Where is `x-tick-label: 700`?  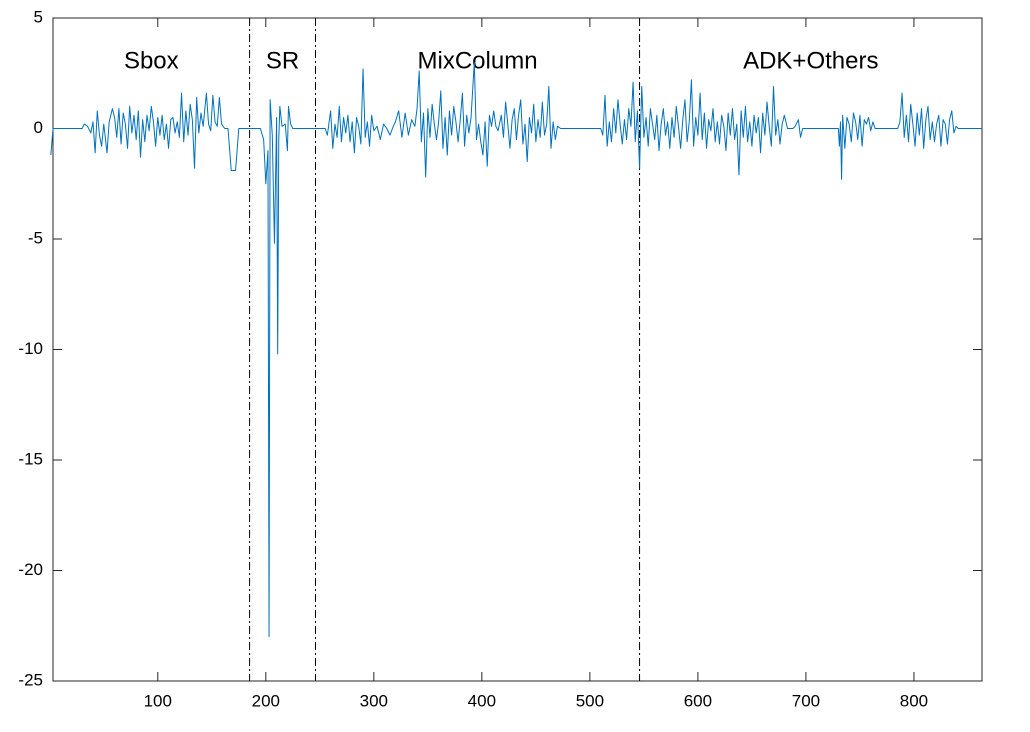 x-tick-label: 700 is located at coordinates (806, 700).